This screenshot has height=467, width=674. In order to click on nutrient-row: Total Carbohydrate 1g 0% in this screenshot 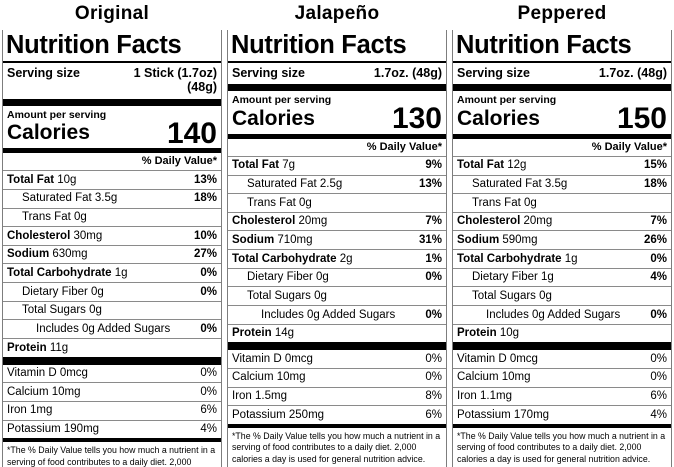, I will do `click(112, 274)`.